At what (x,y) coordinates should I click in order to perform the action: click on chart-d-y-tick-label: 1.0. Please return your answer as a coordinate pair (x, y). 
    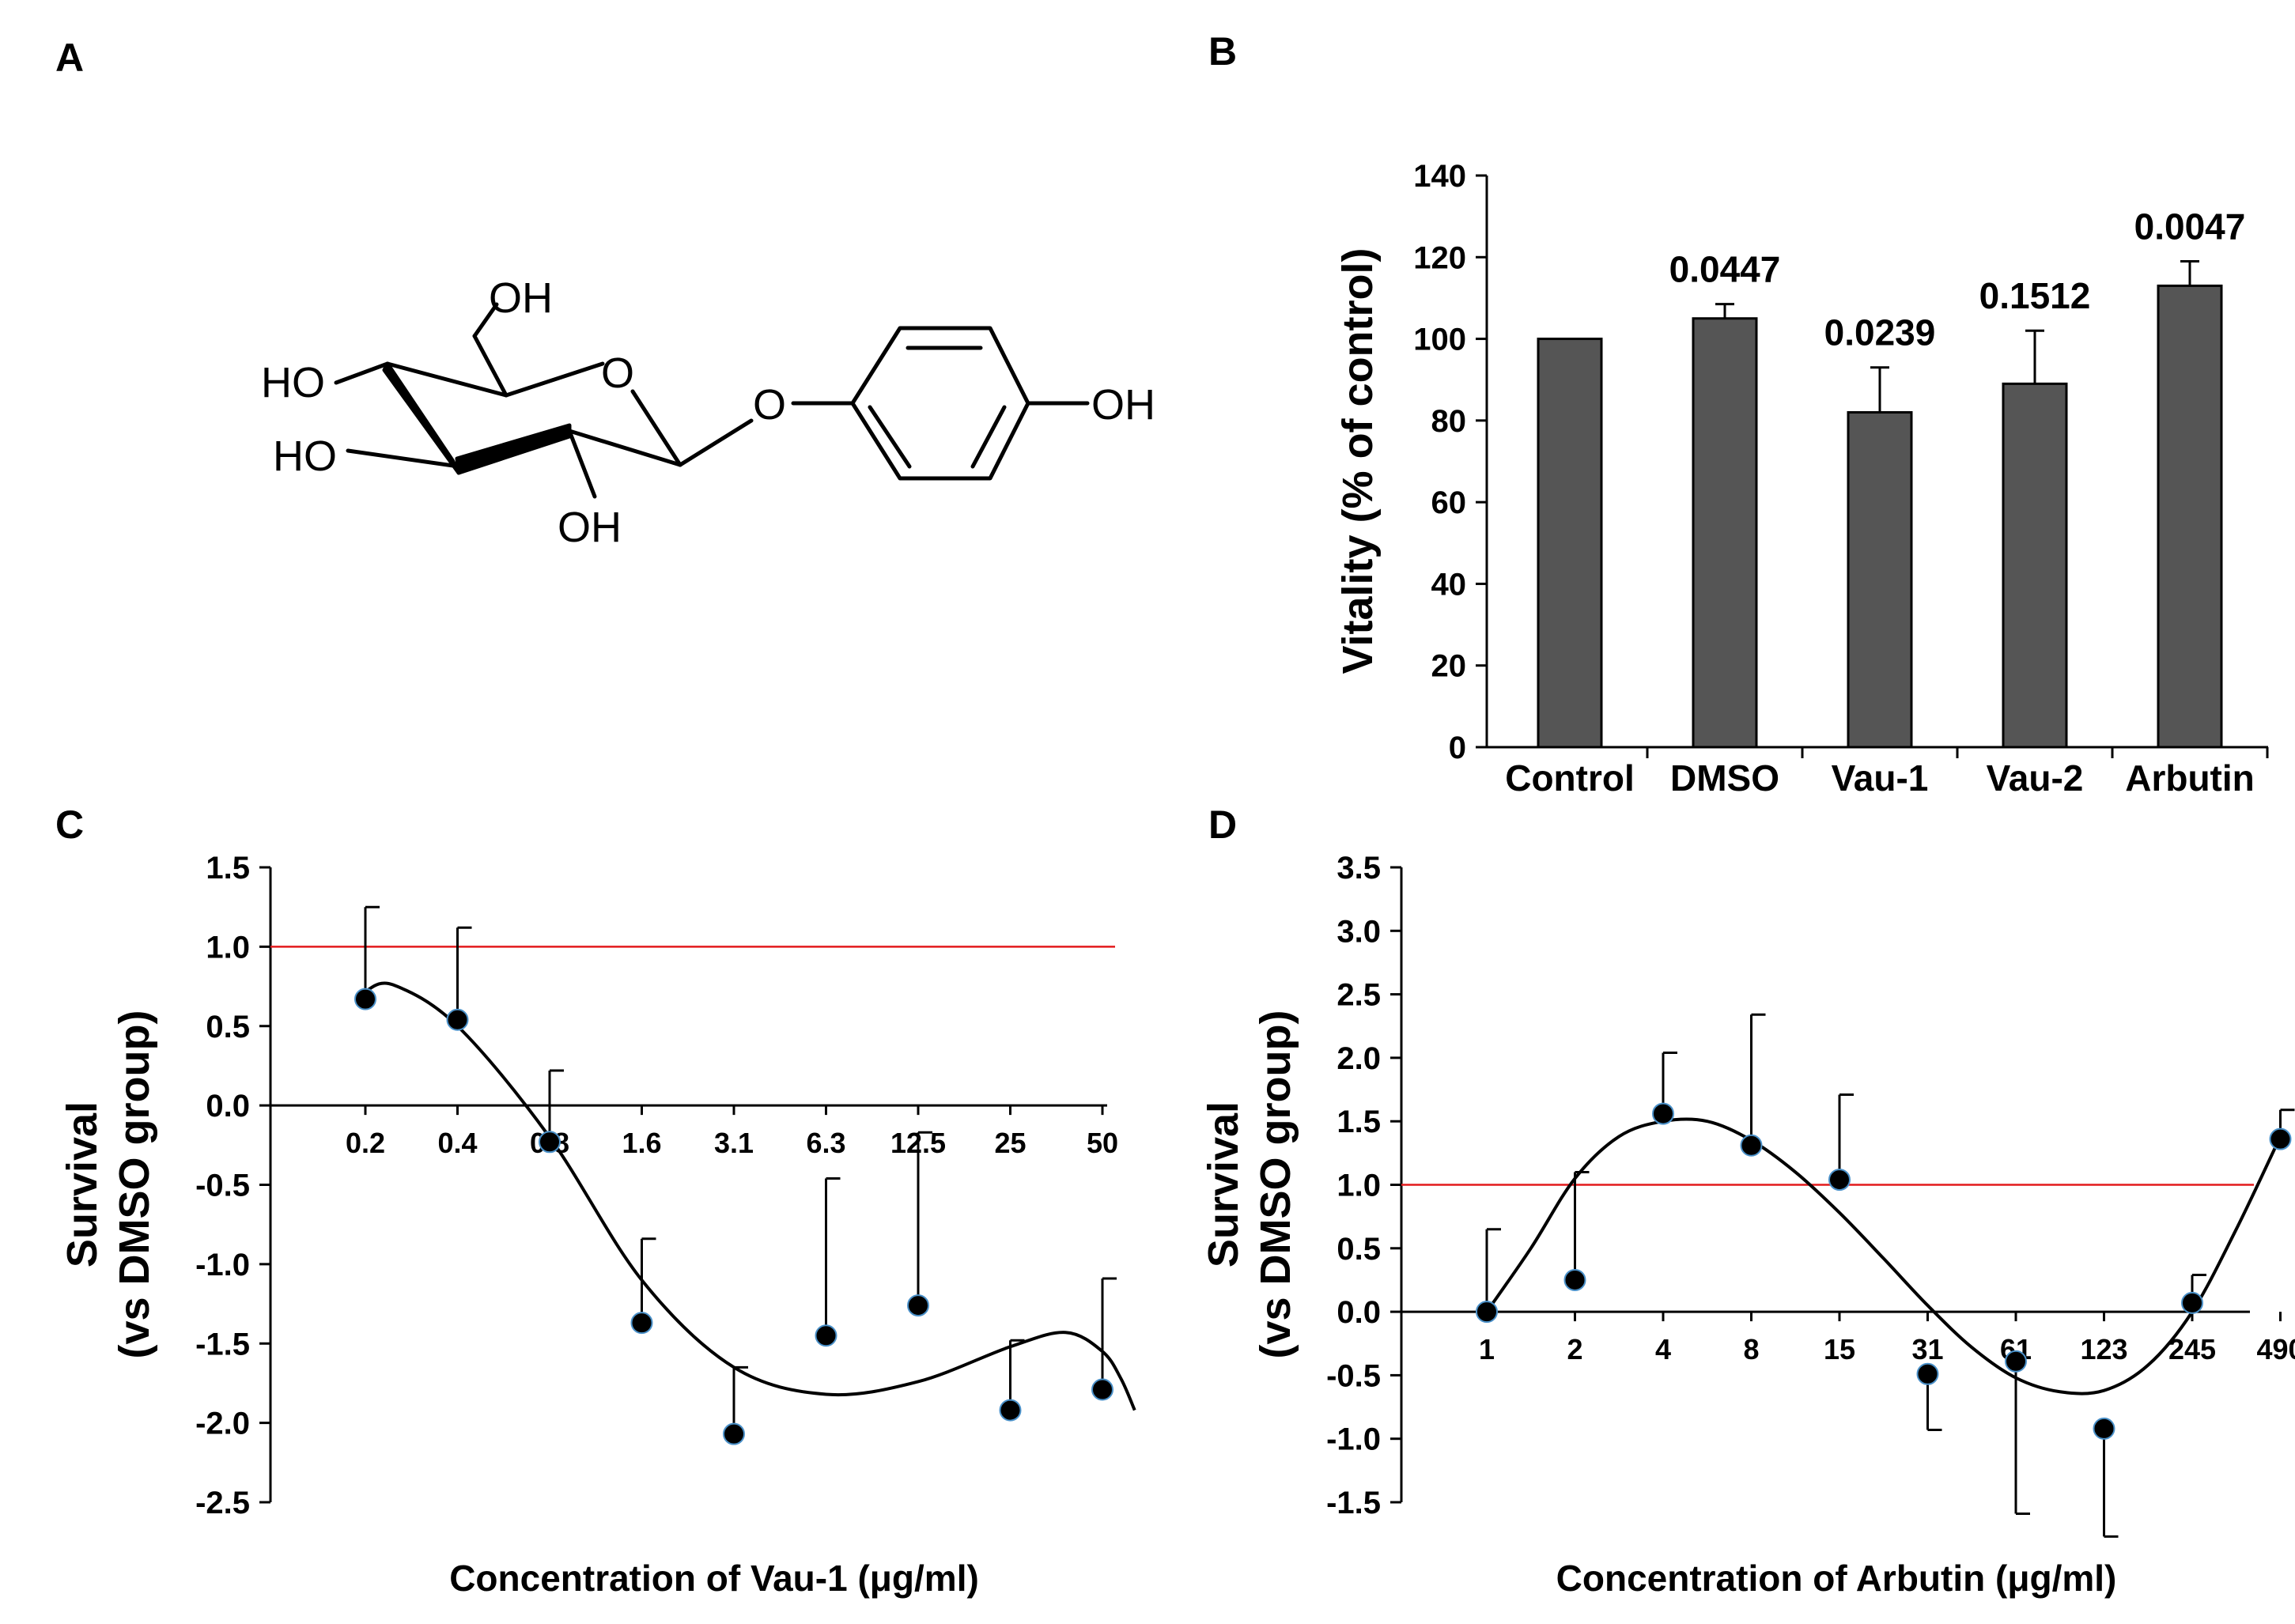
    Looking at the image, I should click on (1359, 1186).